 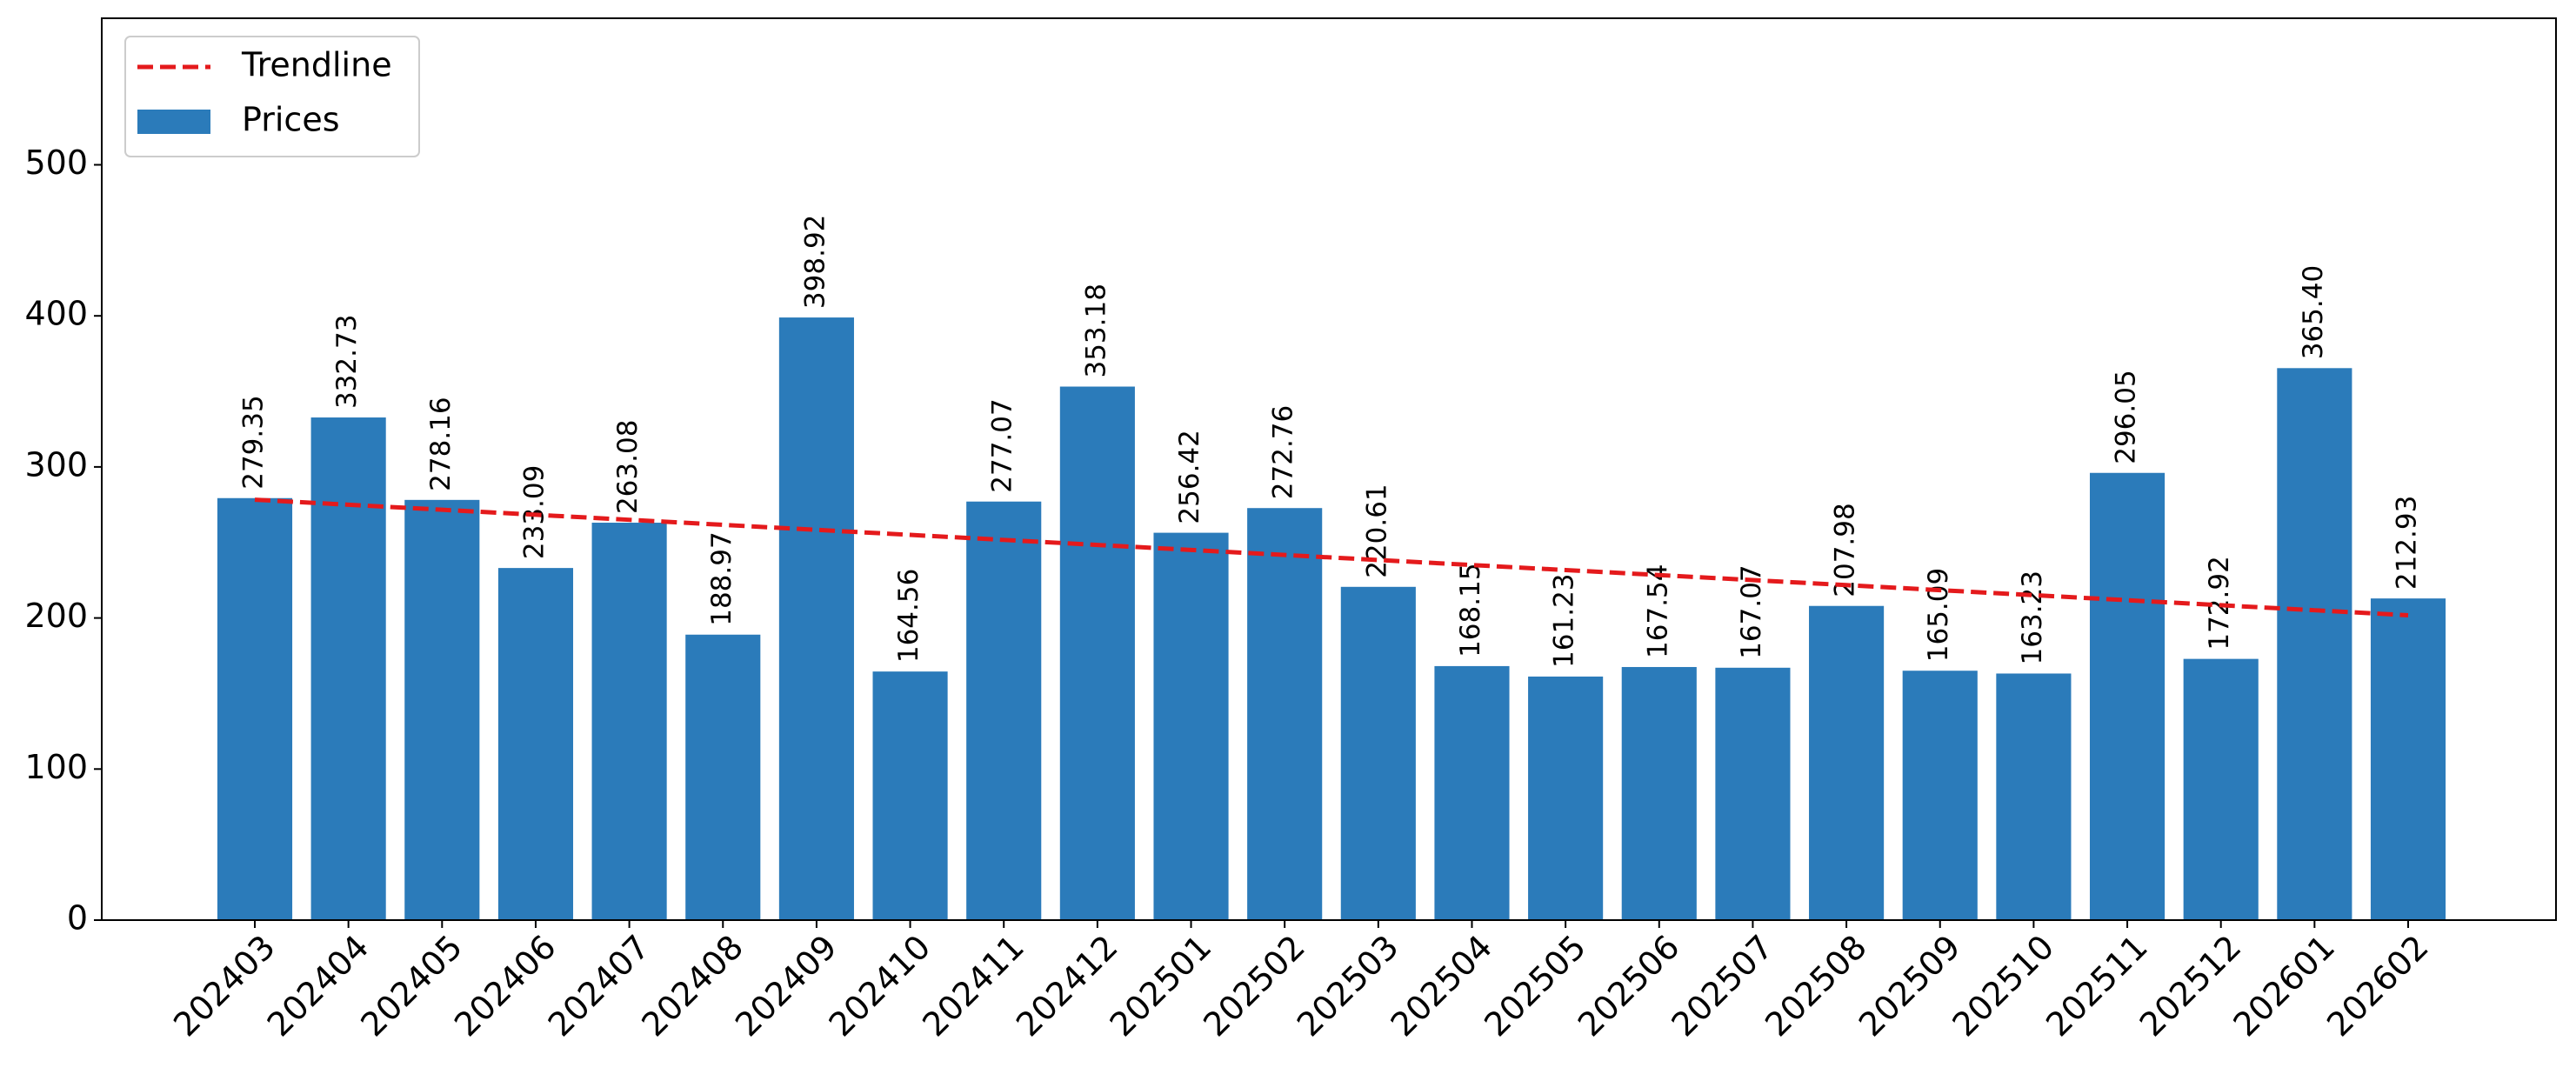 What do you see at coordinates (347, 362) in the screenshot?
I see `value-label: 332.73` at bounding box center [347, 362].